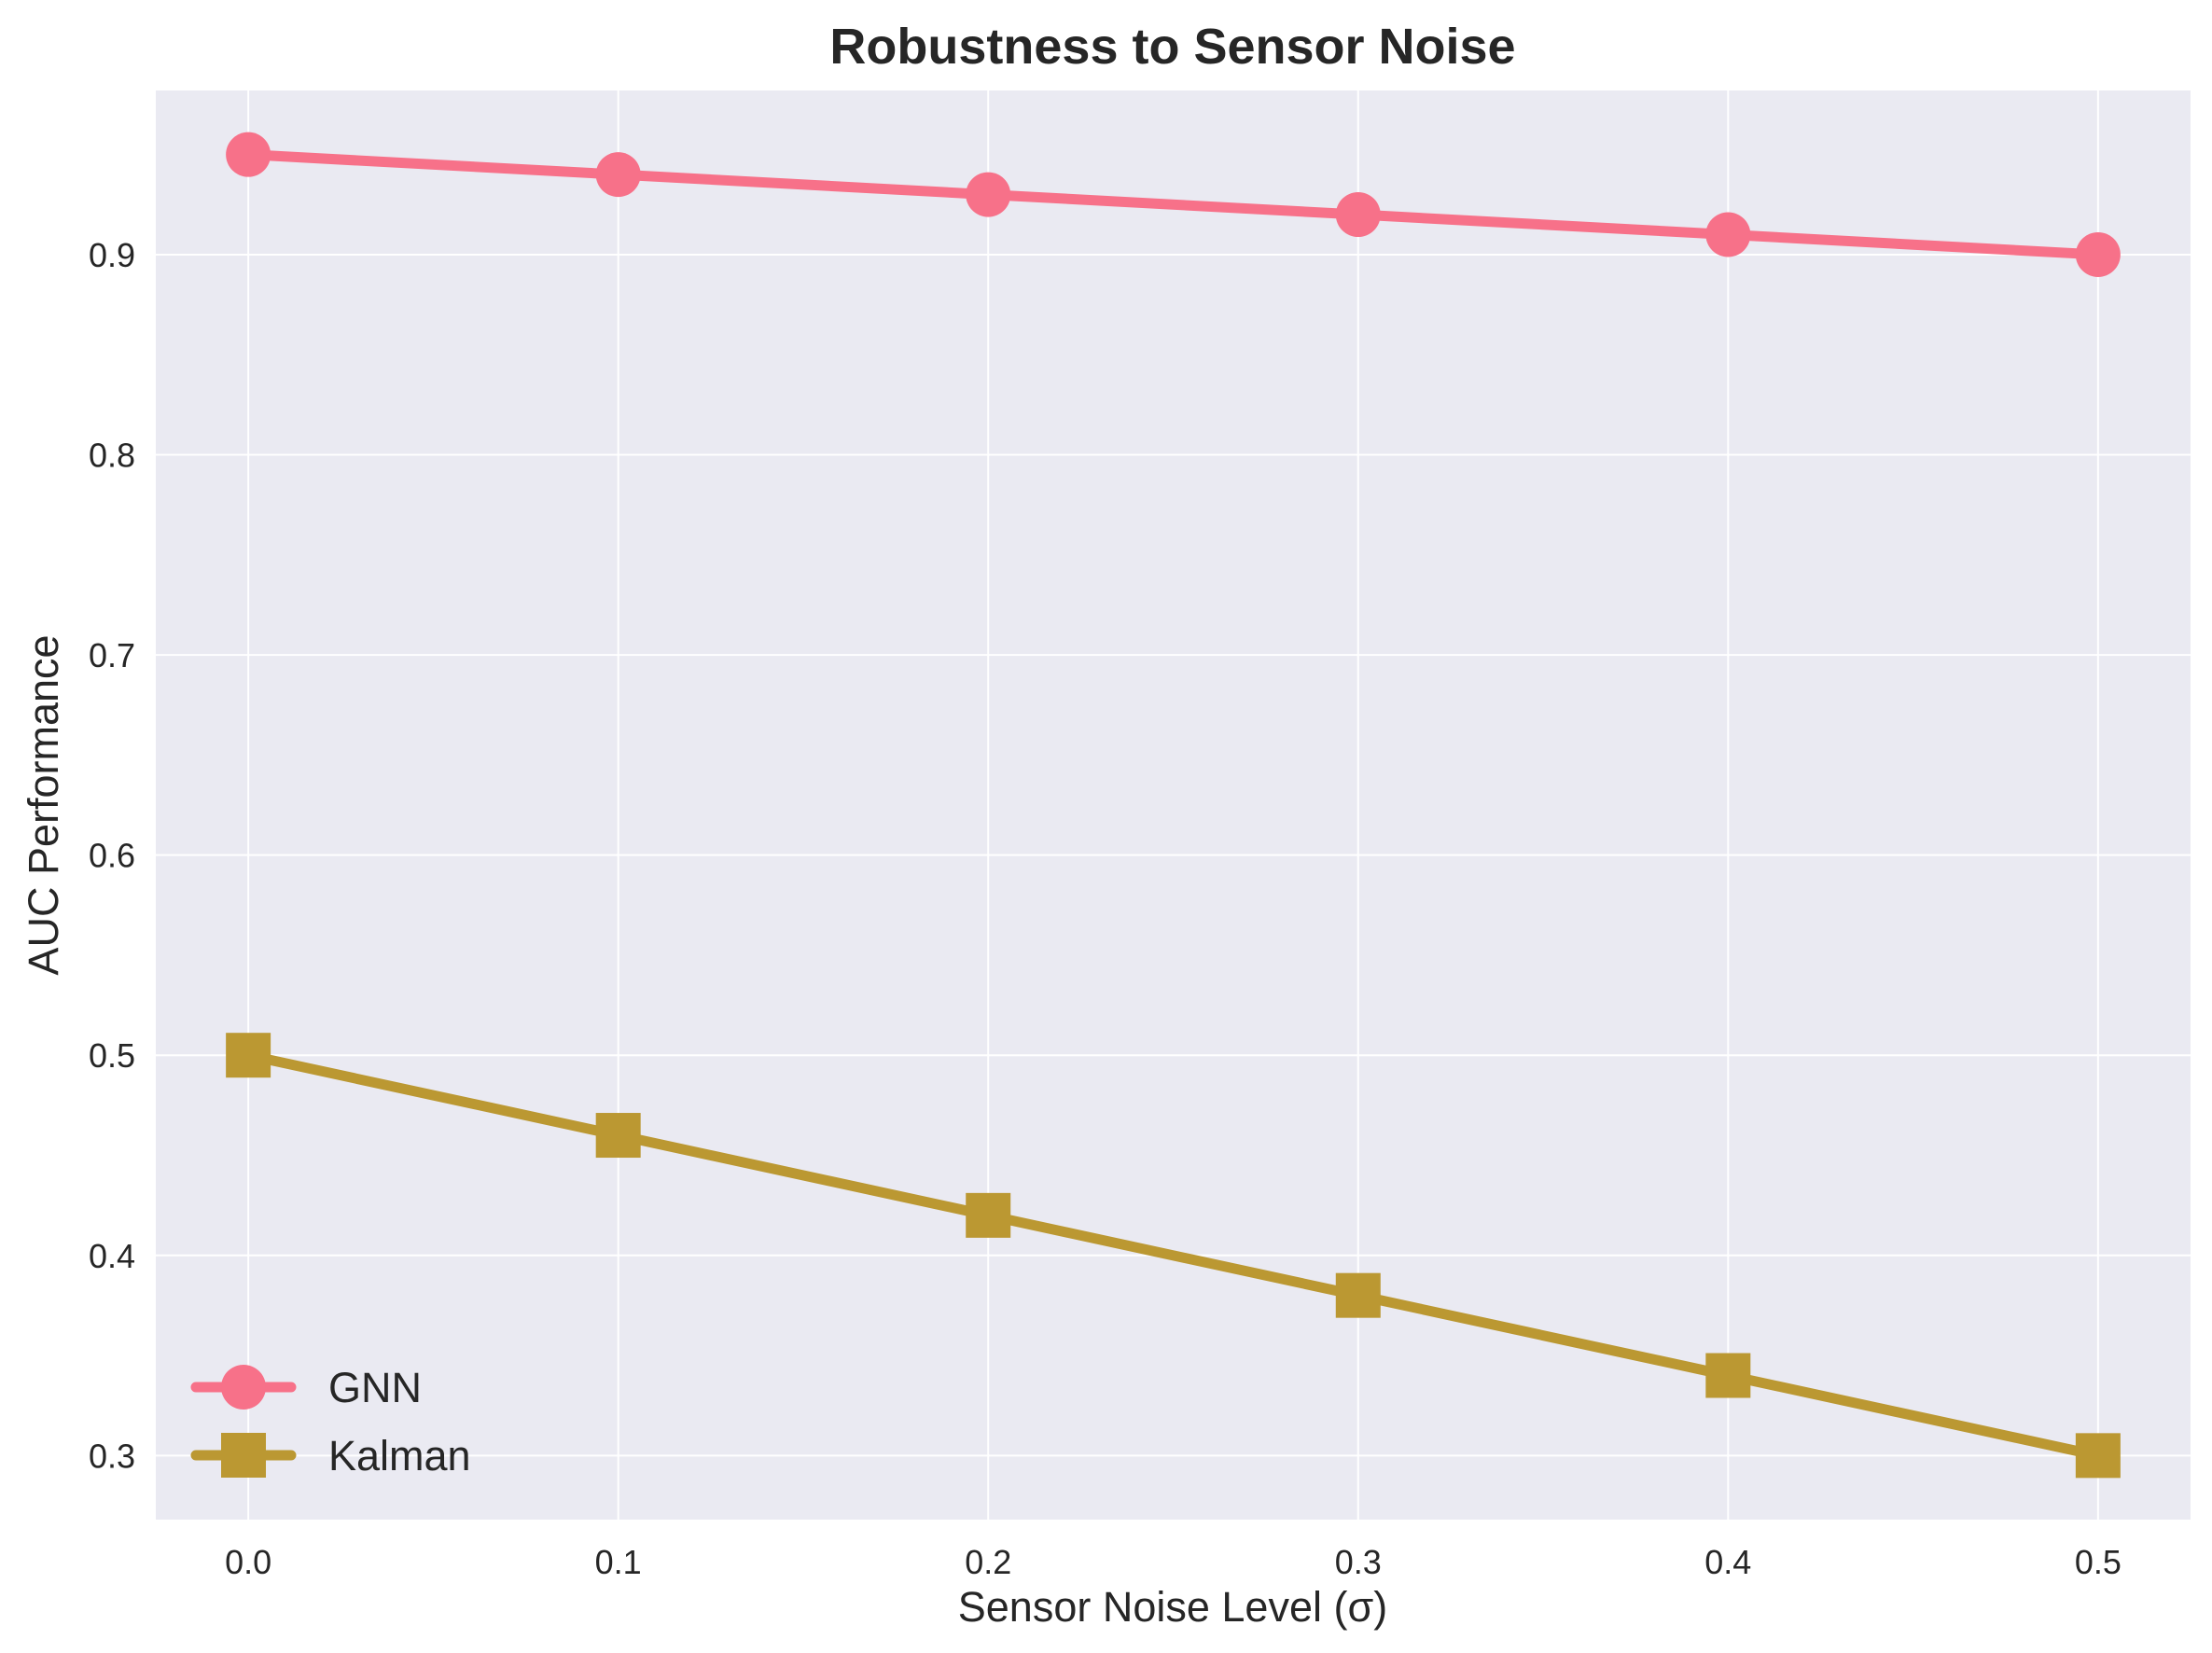 The image size is (2212, 1653). What do you see at coordinates (399, 1455) in the screenshot?
I see `legend-label: Kalman` at bounding box center [399, 1455].